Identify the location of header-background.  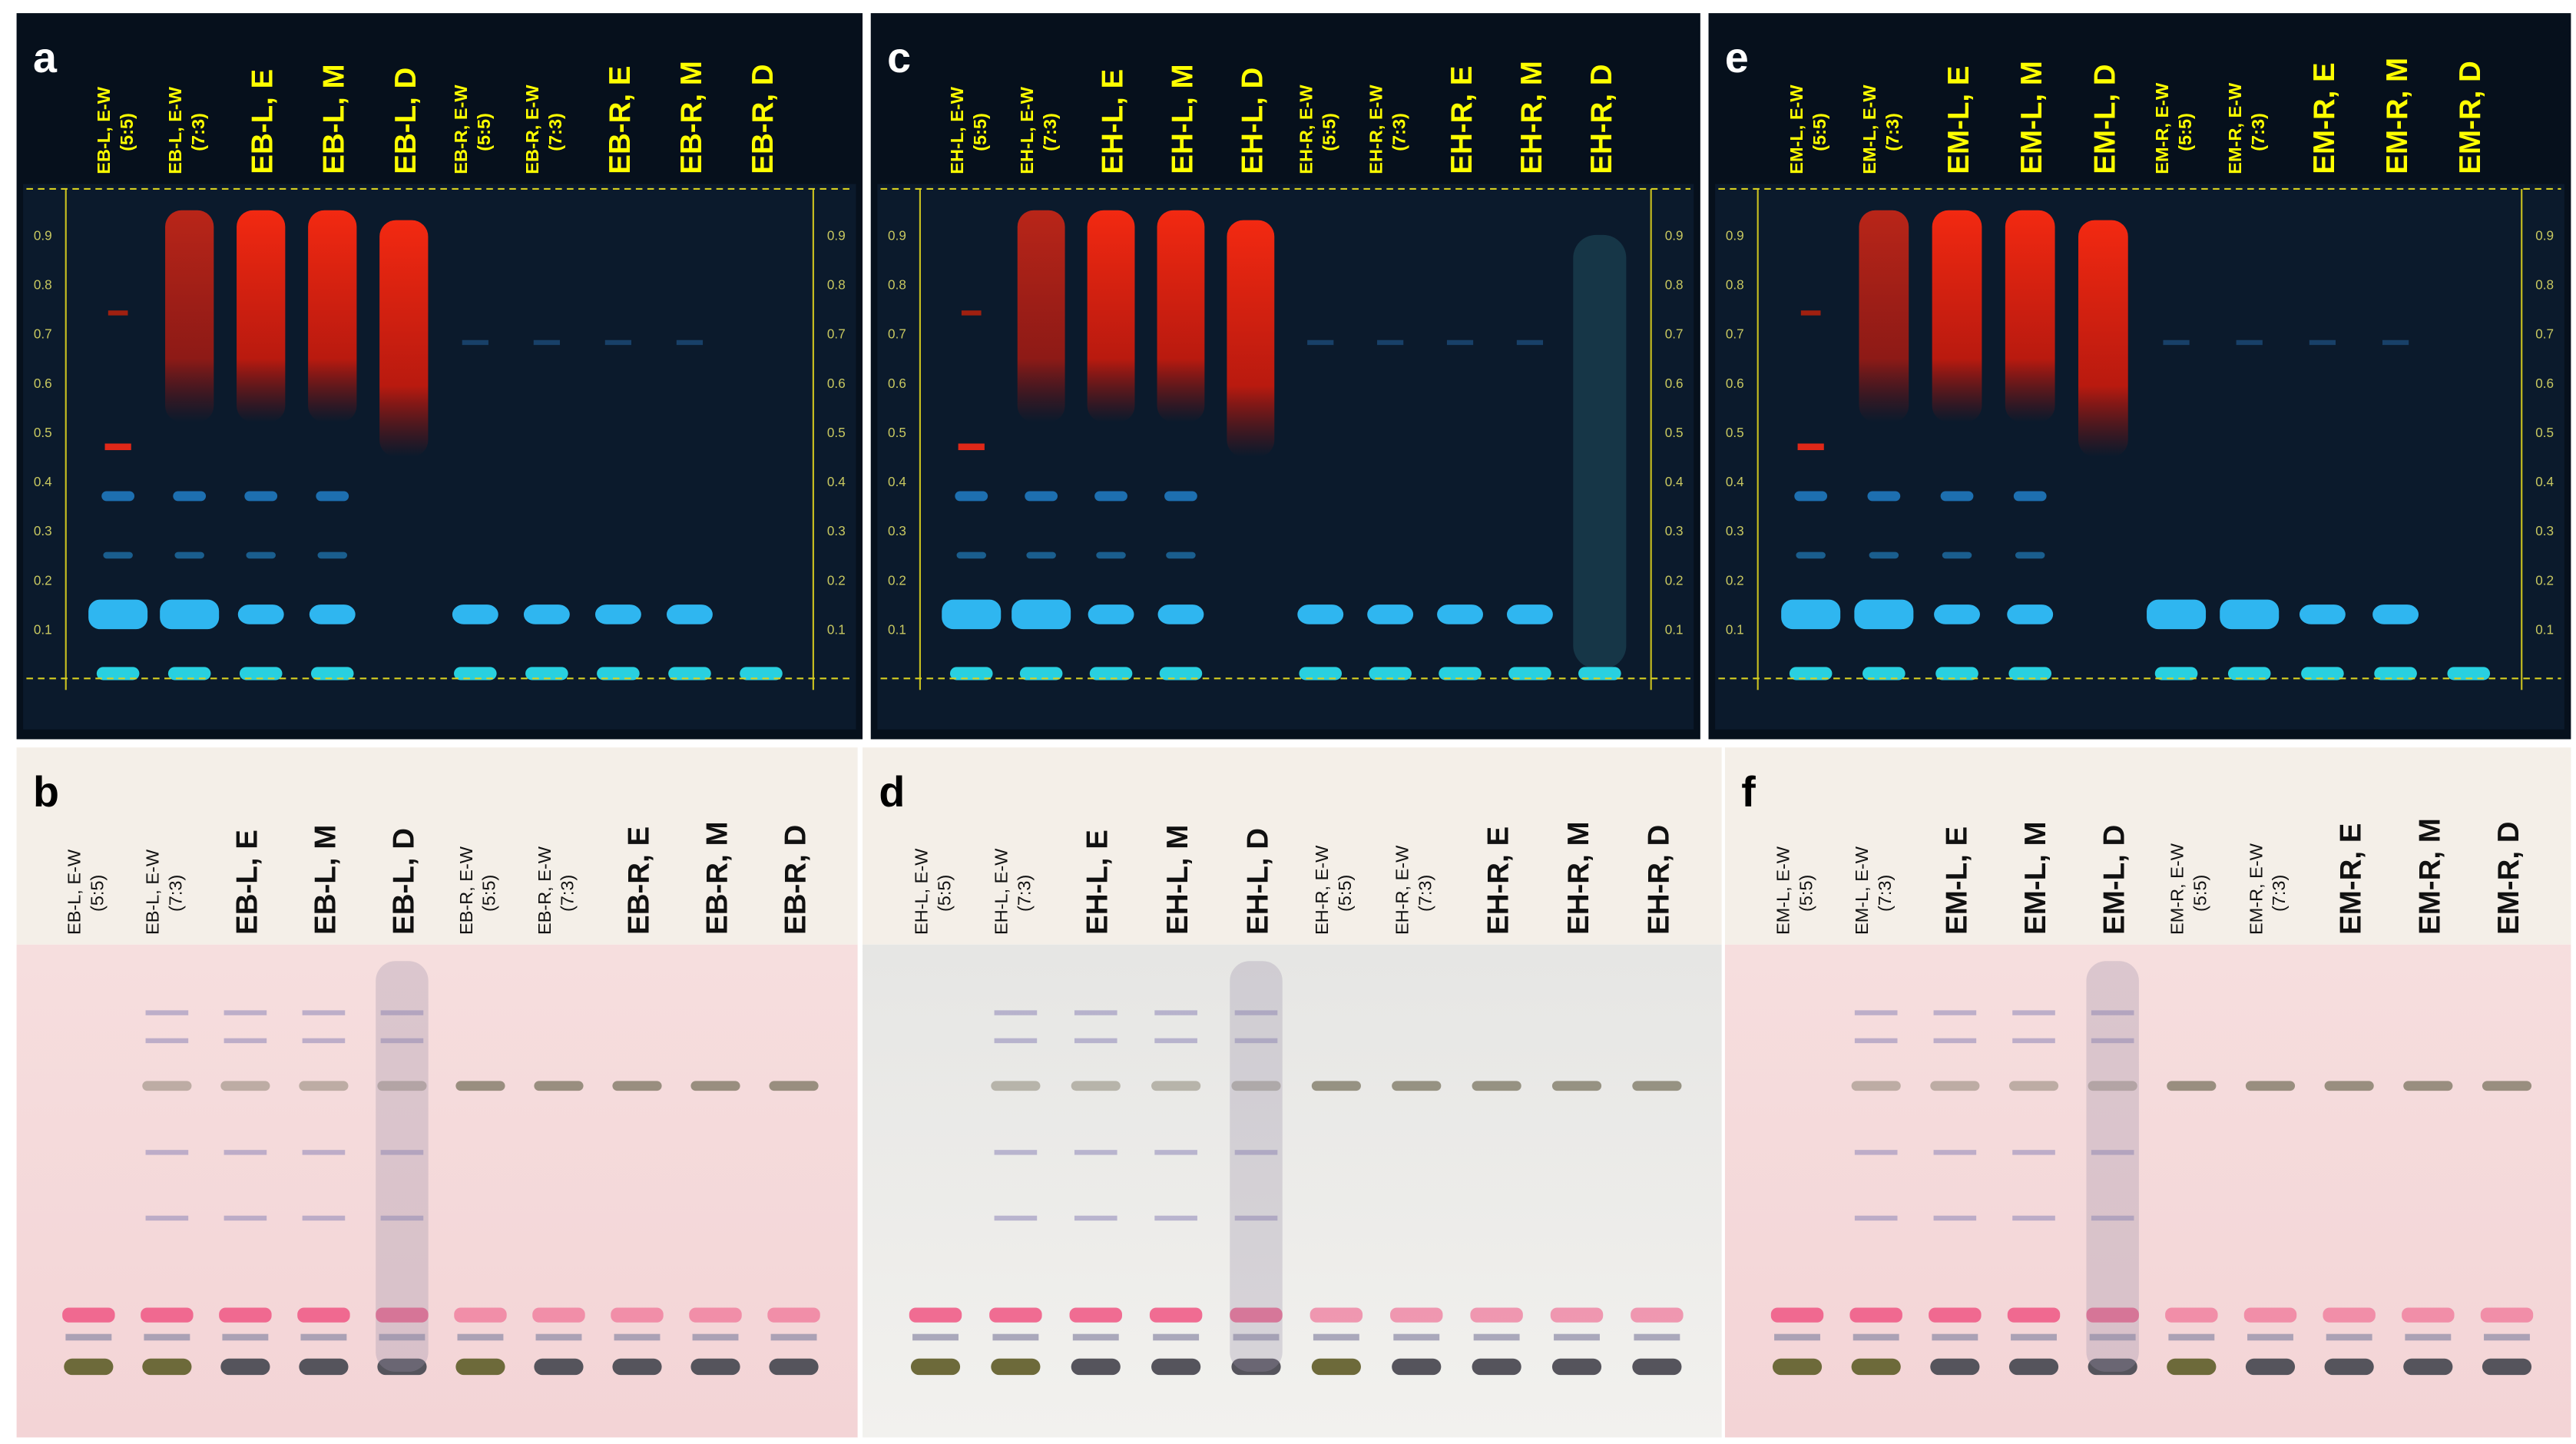
(1292, 846).